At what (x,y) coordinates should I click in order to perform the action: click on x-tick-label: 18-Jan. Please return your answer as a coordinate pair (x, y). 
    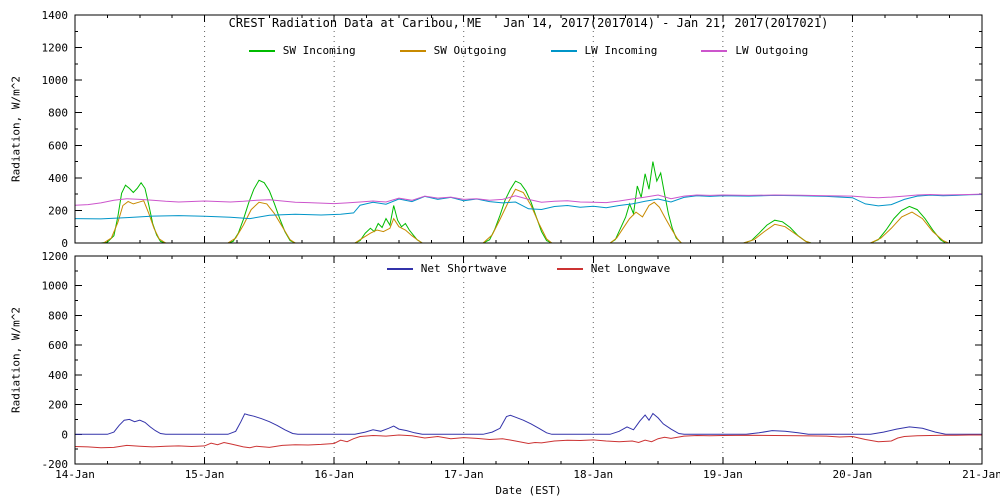
    Looking at the image, I should click on (593, 474).